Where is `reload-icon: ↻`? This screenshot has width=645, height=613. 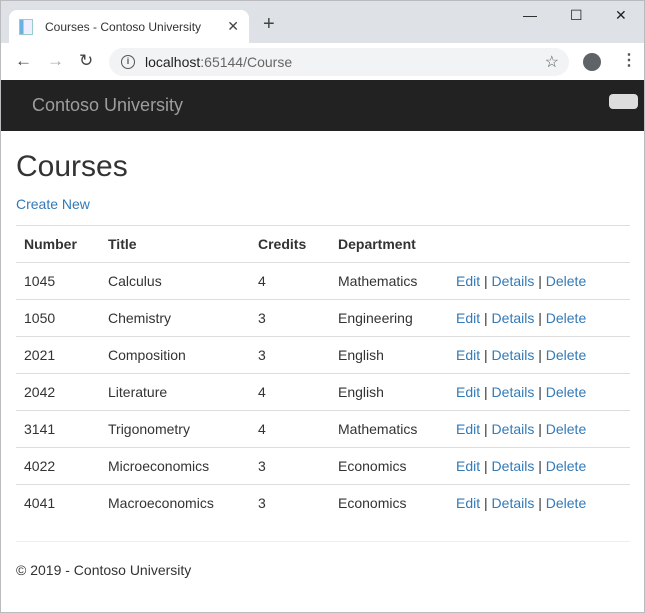
reload-icon: ↻ is located at coordinates (86, 60).